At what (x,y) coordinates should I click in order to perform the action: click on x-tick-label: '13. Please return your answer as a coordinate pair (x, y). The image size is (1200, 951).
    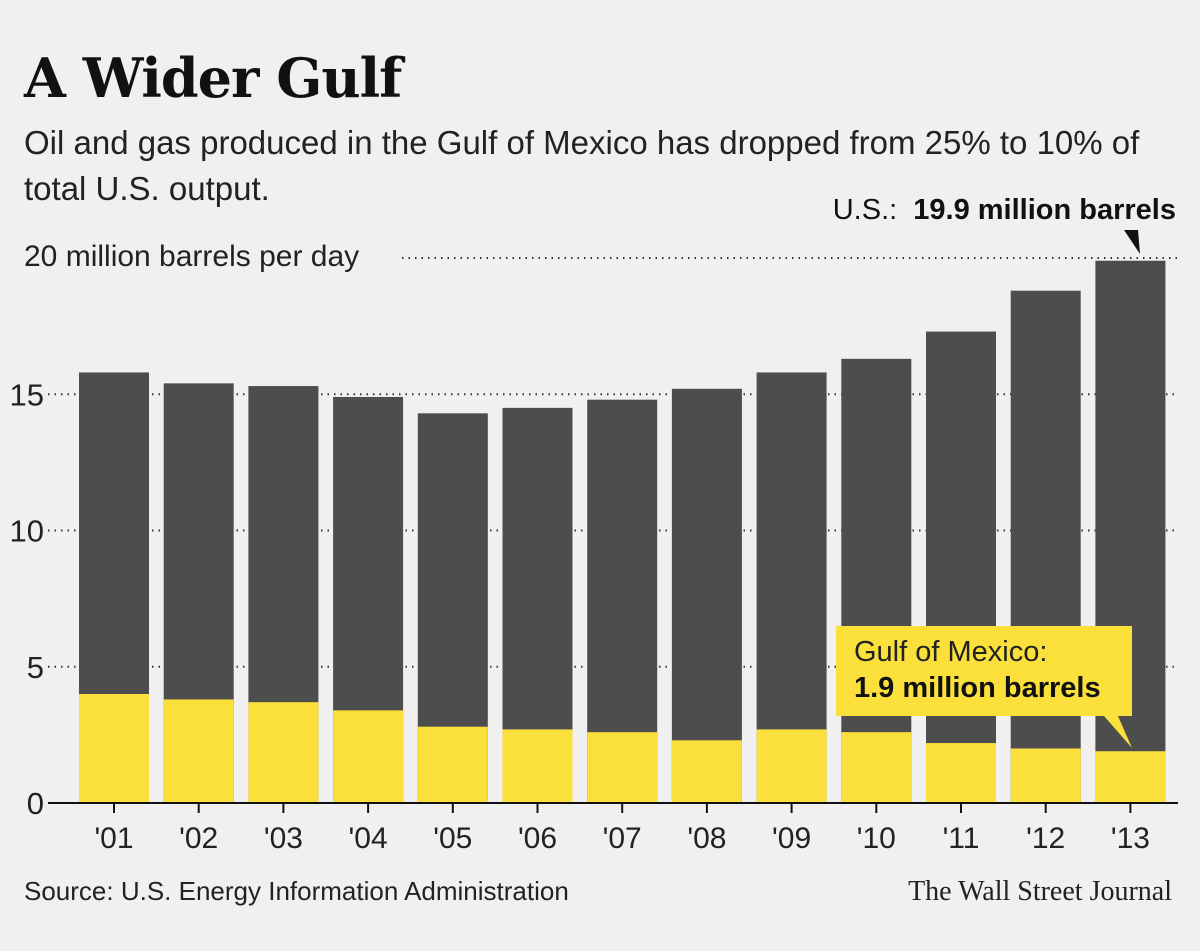
    Looking at the image, I should click on (1130, 838).